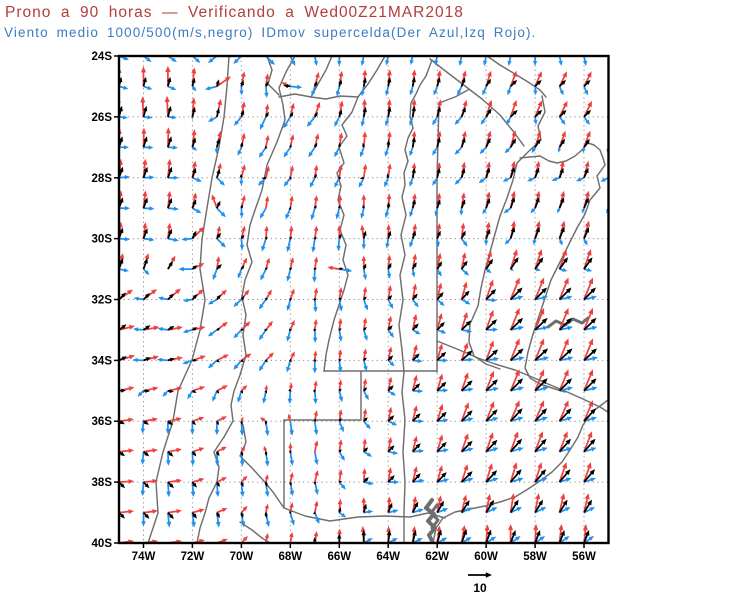 The width and height of the screenshot is (750, 600). What do you see at coordinates (102, 361) in the screenshot?
I see `svg-text: 34S` at bounding box center [102, 361].